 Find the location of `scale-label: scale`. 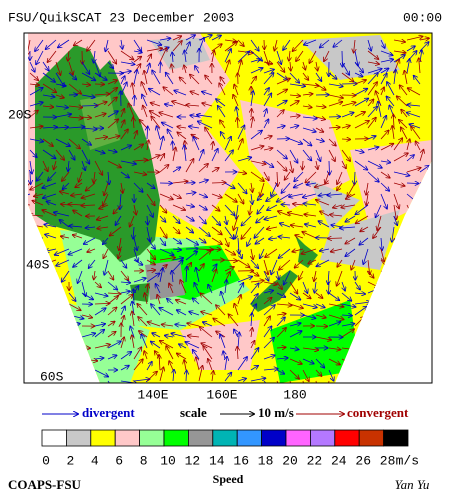

scale-label: scale is located at coordinates (193, 412).